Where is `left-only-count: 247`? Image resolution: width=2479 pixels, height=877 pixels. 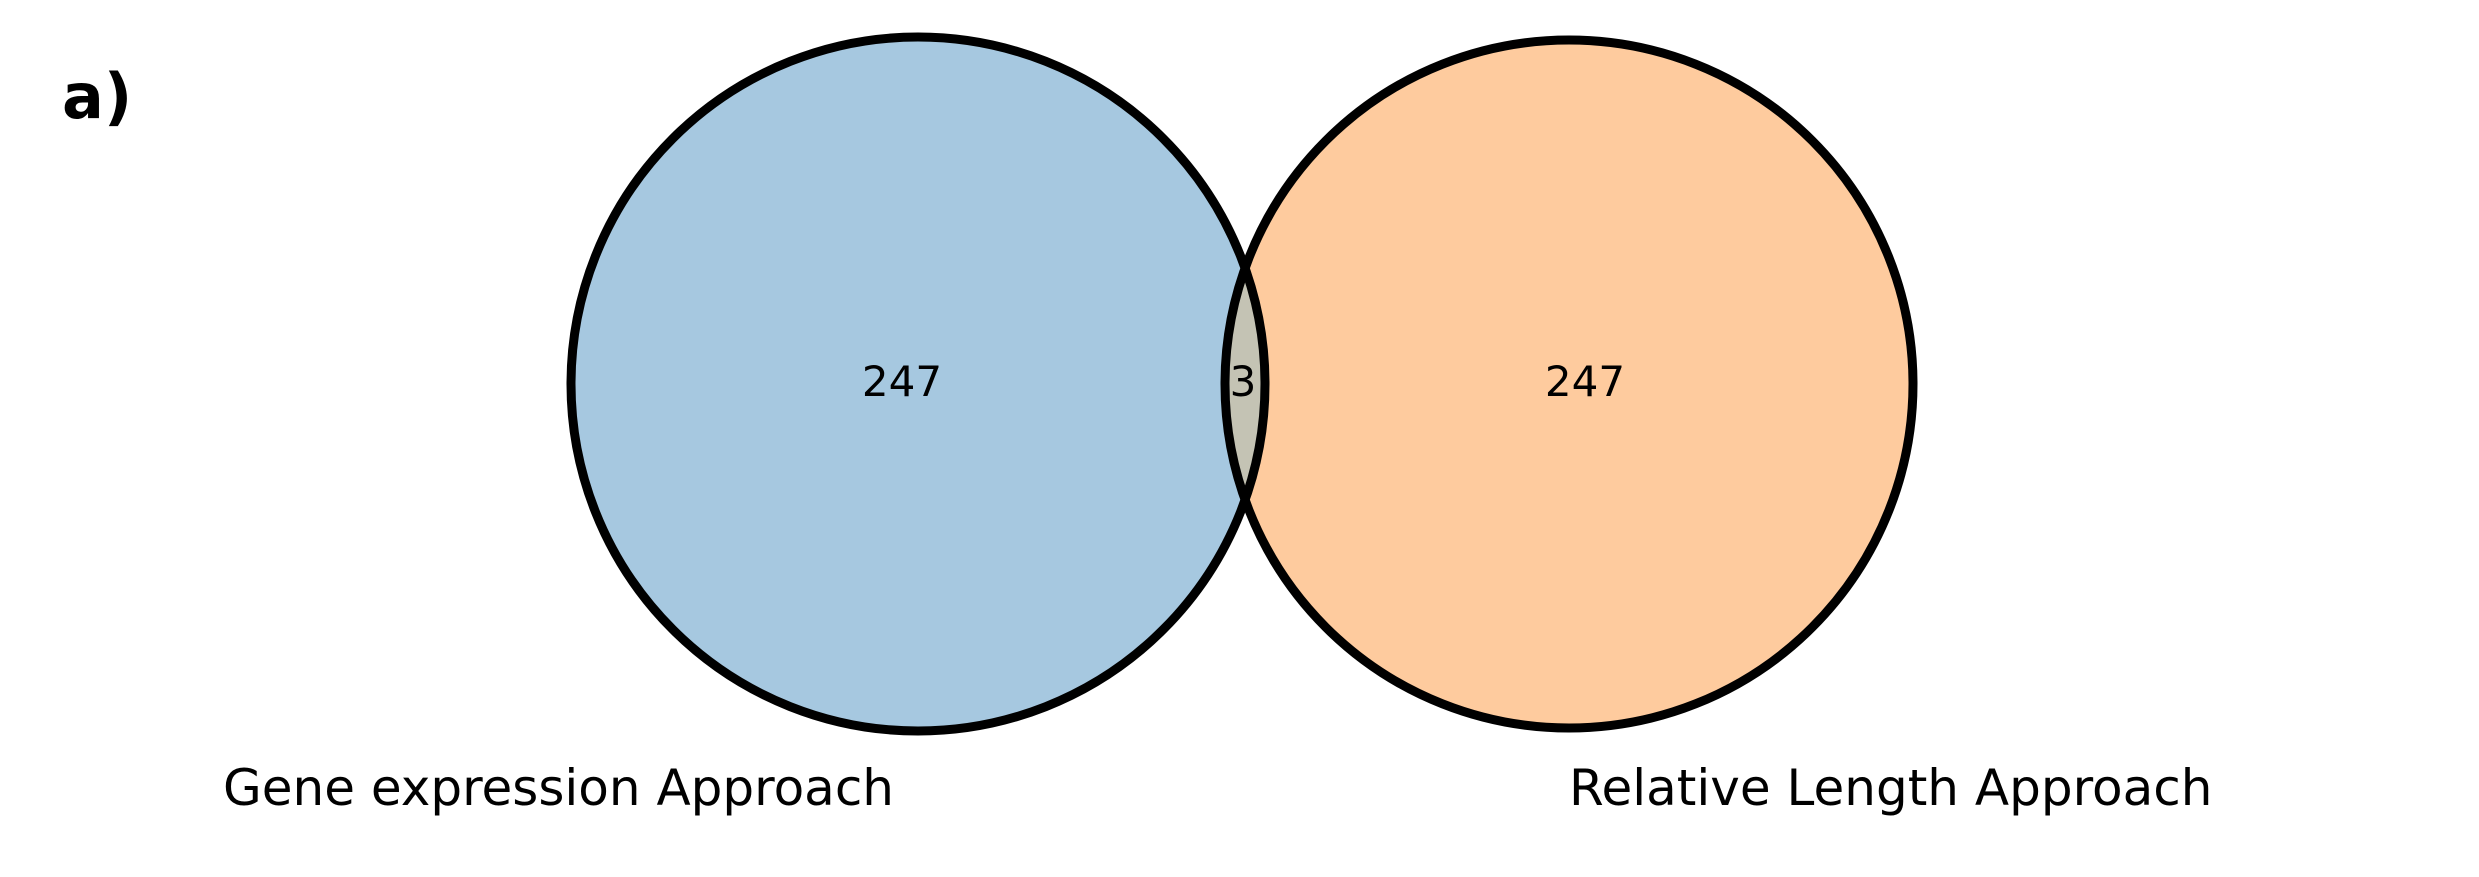 left-only-count: 247 is located at coordinates (902, 381).